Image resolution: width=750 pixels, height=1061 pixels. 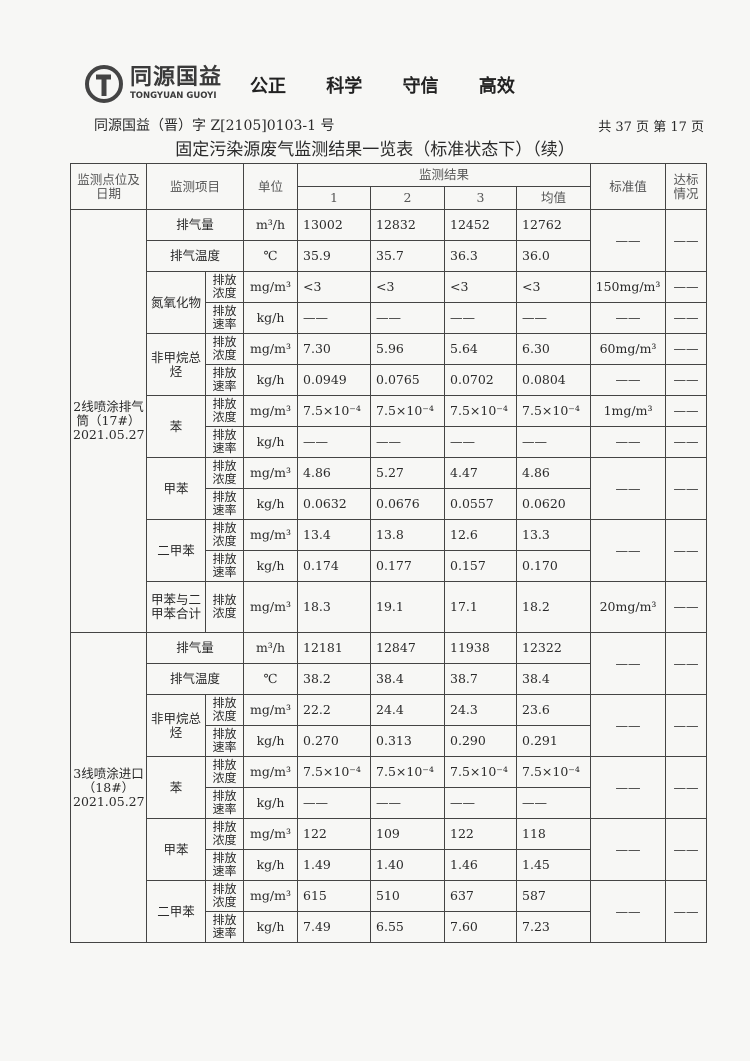 What do you see at coordinates (389, 364) in the screenshot?
I see `table-row: 非甲烷总烃 排放浓度 mg/m³ 7.30 5.96 5.64 6.30 60mg/m³ ——` at bounding box center [389, 364].